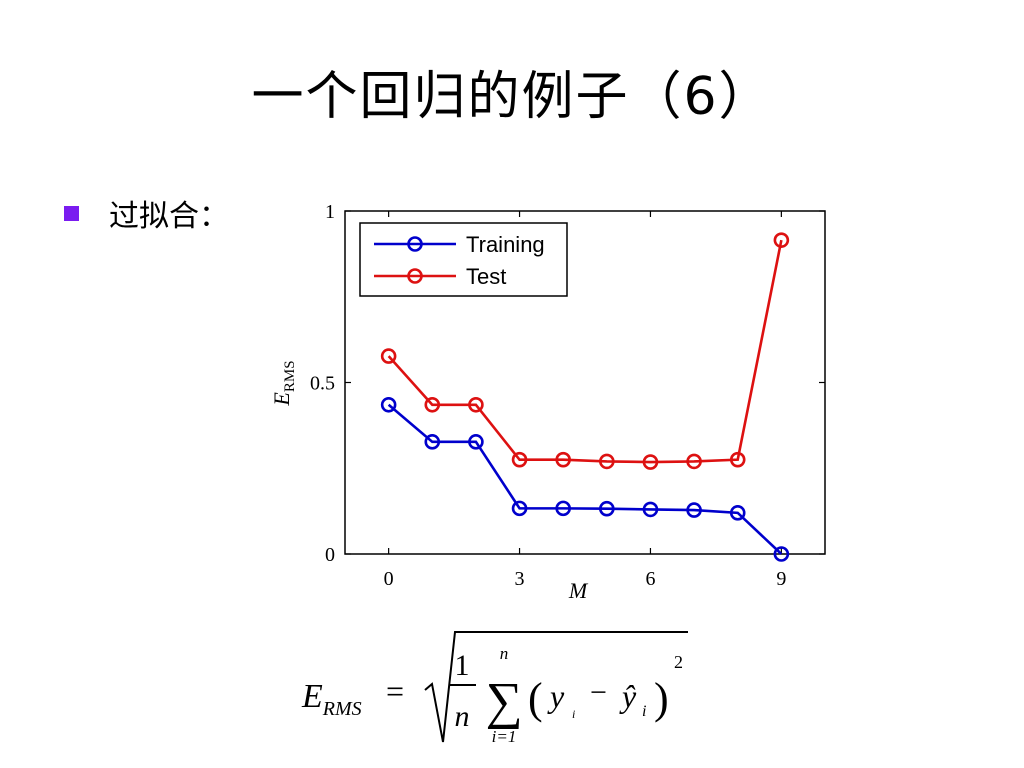 Image resolution: width=1024 pixels, height=768 pixels. I want to click on legend: Training Test, so click(463, 259).